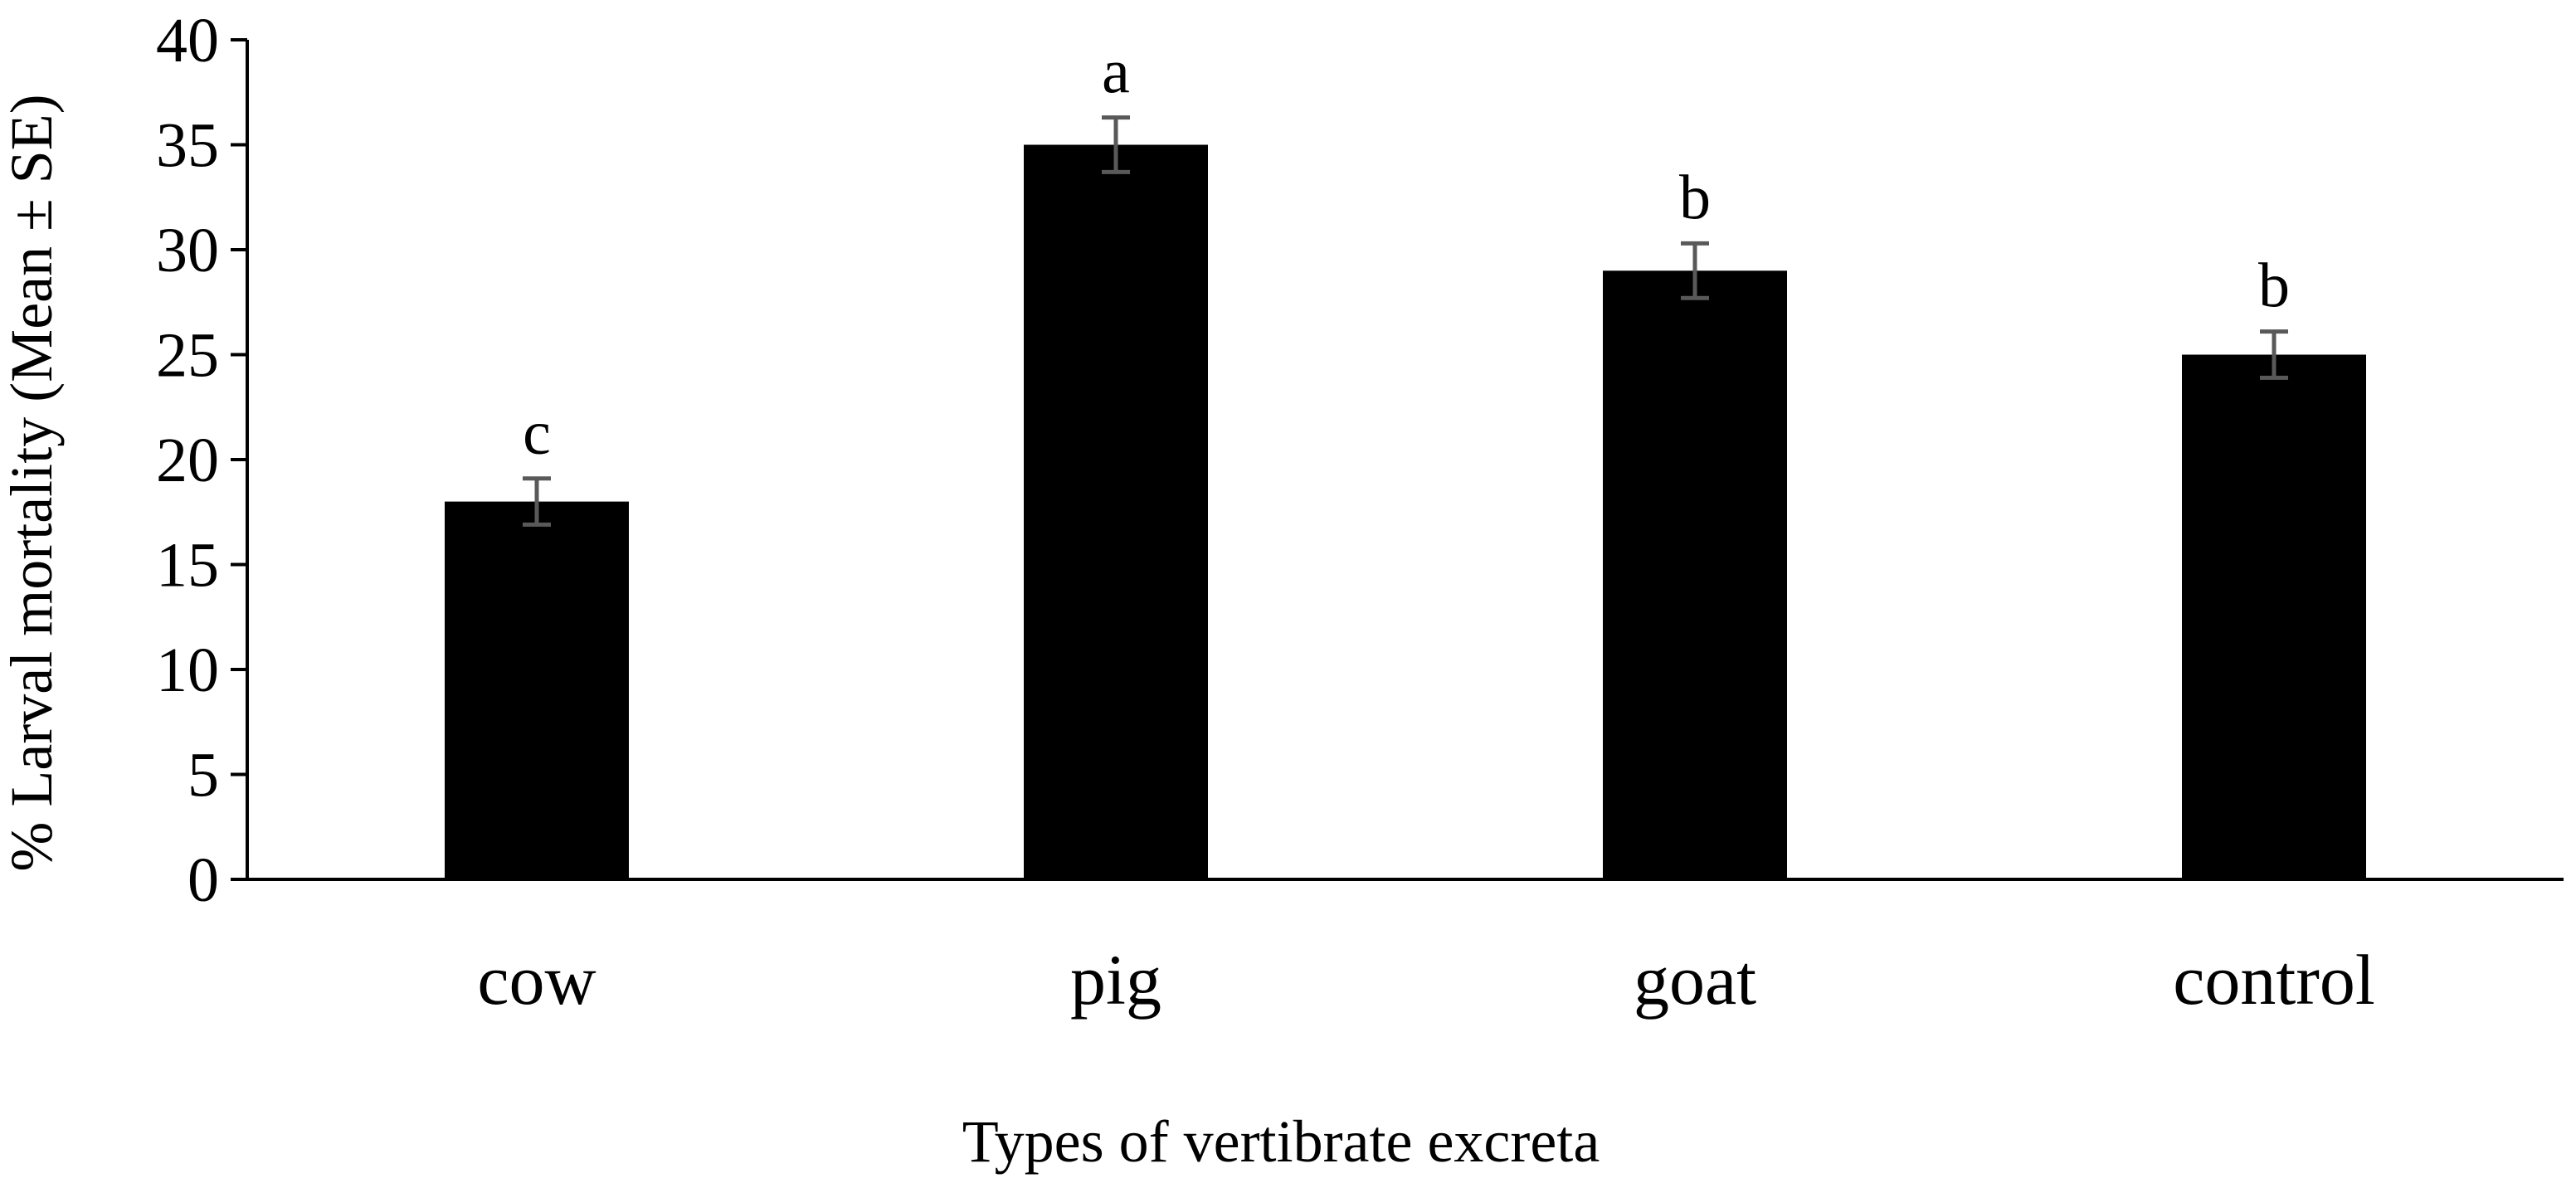  Describe the element at coordinates (2274, 616) in the screenshot. I see `bar-control` at that location.